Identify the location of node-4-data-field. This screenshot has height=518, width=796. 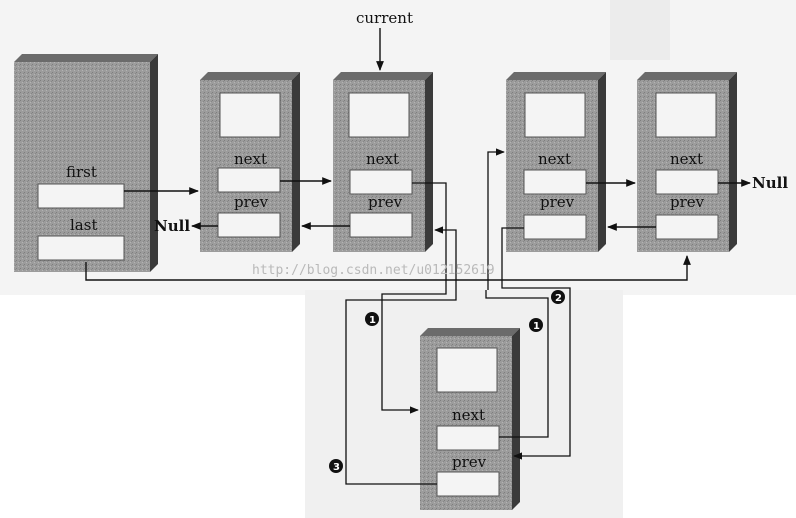
(686, 115).